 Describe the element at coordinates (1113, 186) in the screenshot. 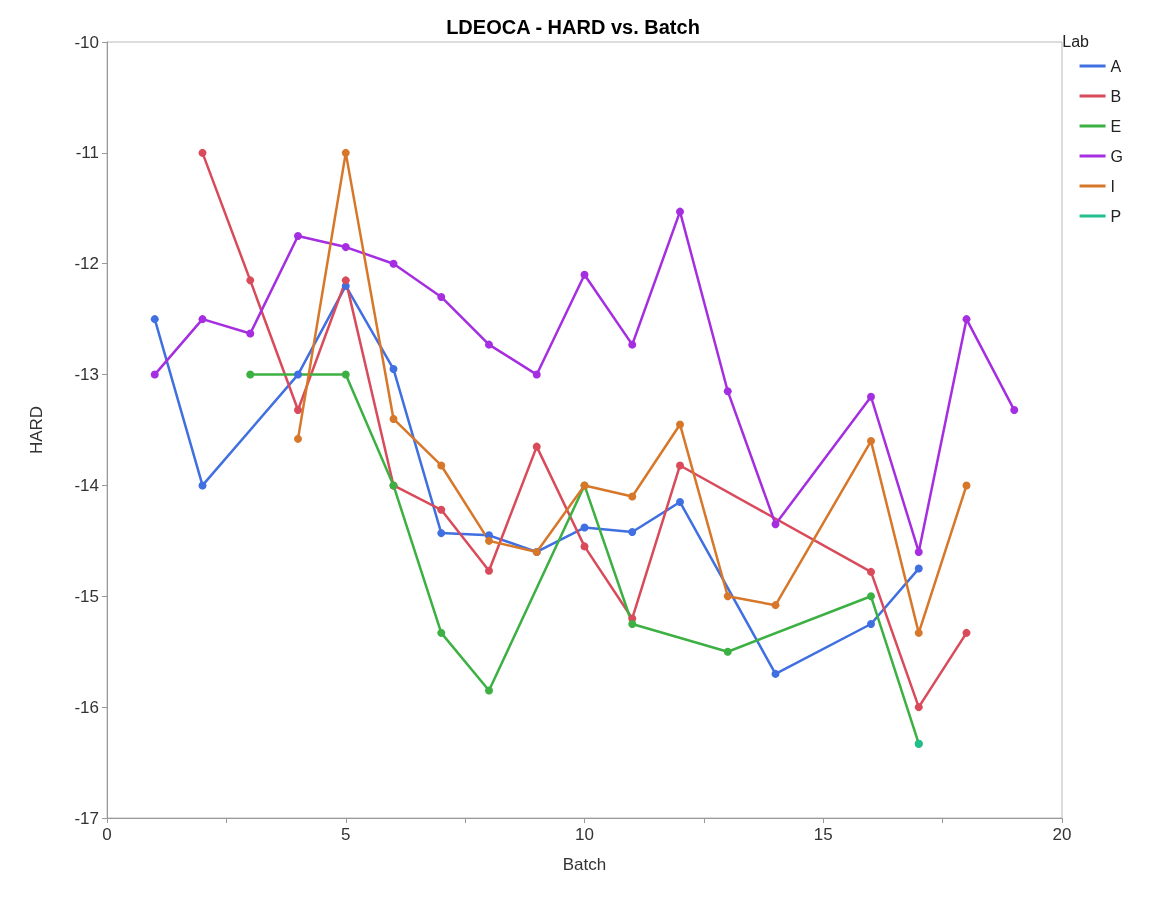

I see `legend-label: I` at that location.